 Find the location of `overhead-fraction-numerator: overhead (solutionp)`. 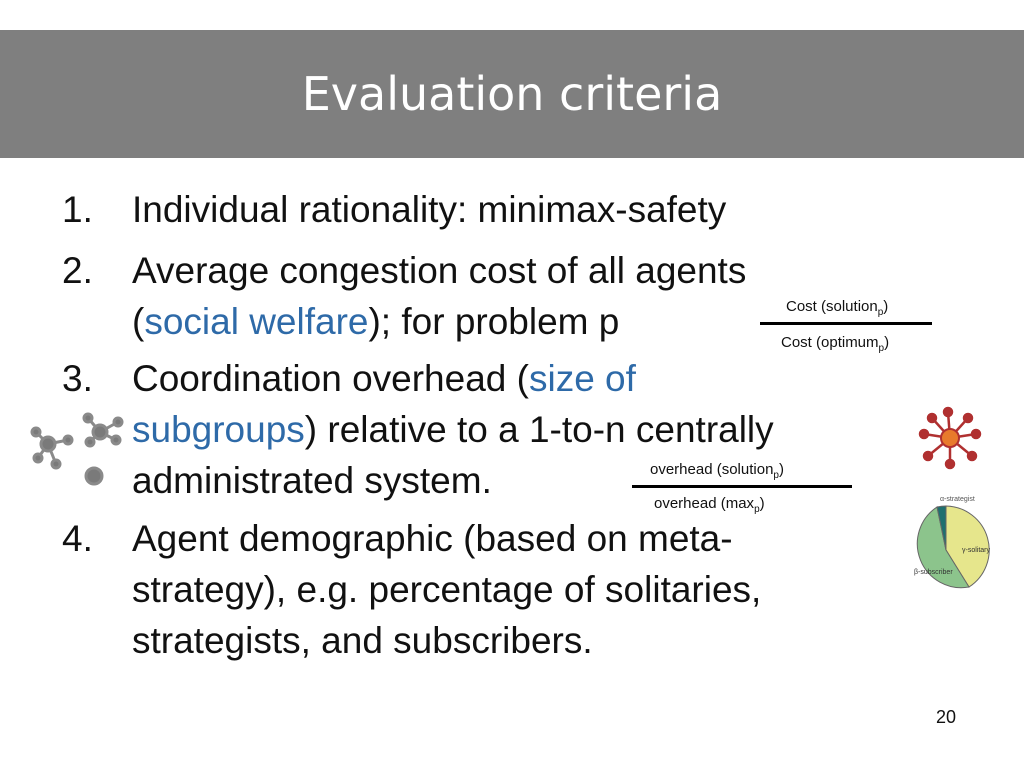

overhead-fraction-numerator: overhead (solutionp) is located at coordinates (717, 471).